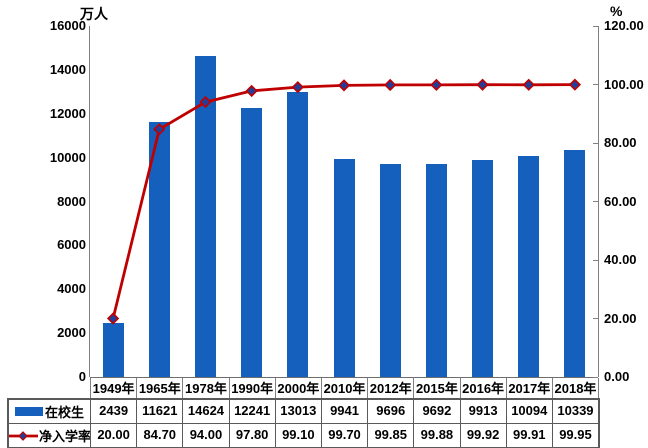 This screenshot has height=448, width=648. What do you see at coordinates (436, 84) in the screenshot?
I see `line-marker-2015年` at bounding box center [436, 84].